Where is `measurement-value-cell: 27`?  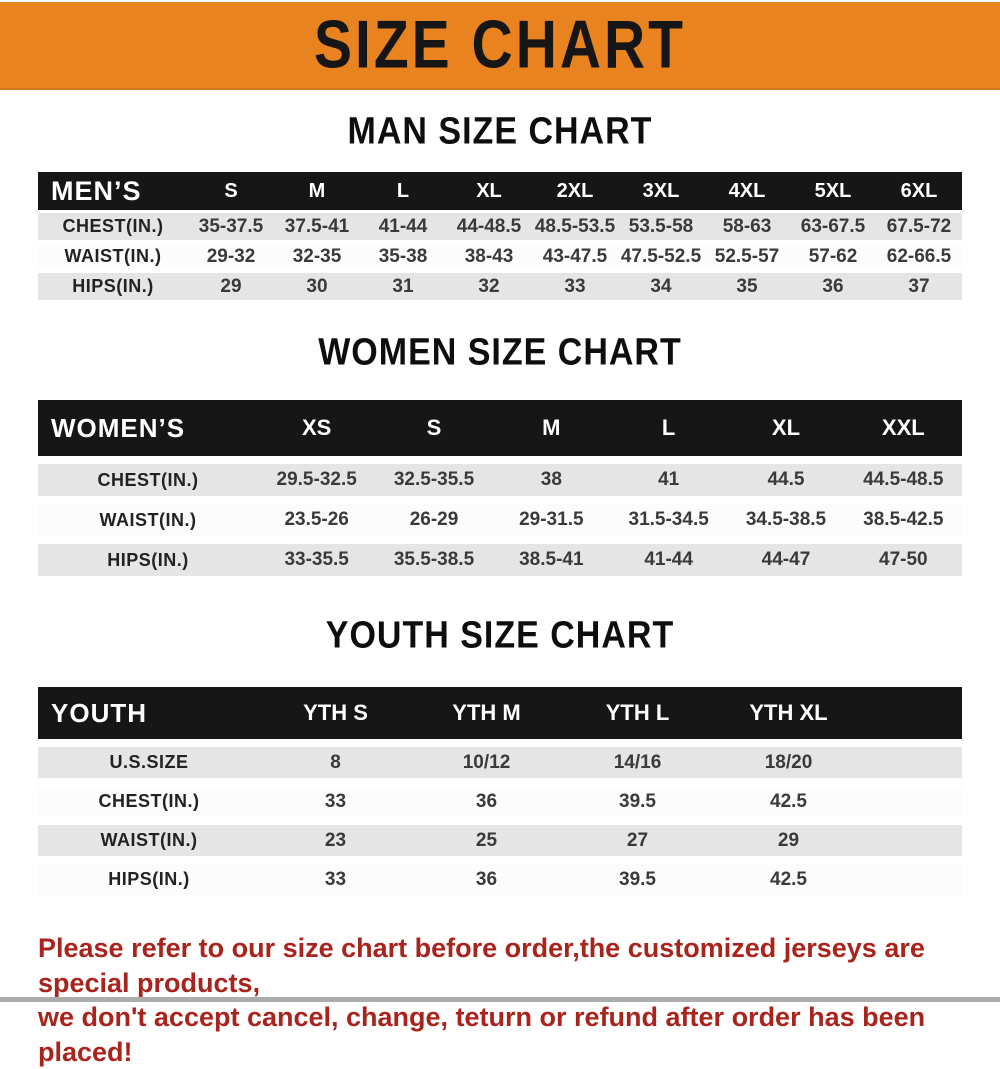
measurement-value-cell: 27 is located at coordinates (637, 840).